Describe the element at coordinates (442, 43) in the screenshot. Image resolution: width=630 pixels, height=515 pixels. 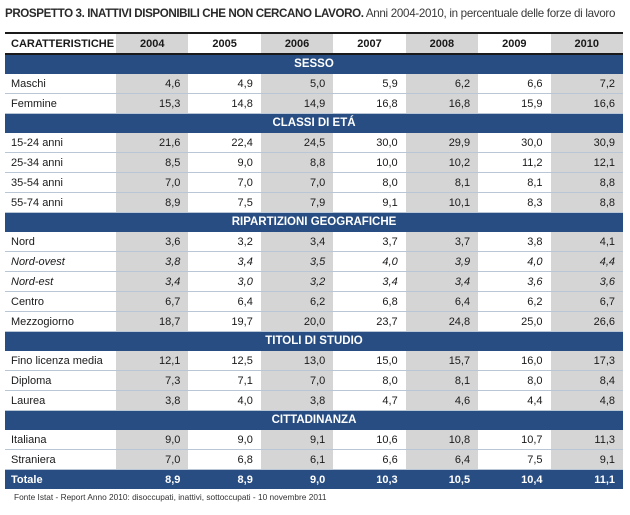
I see `header-year: 2008` at that location.